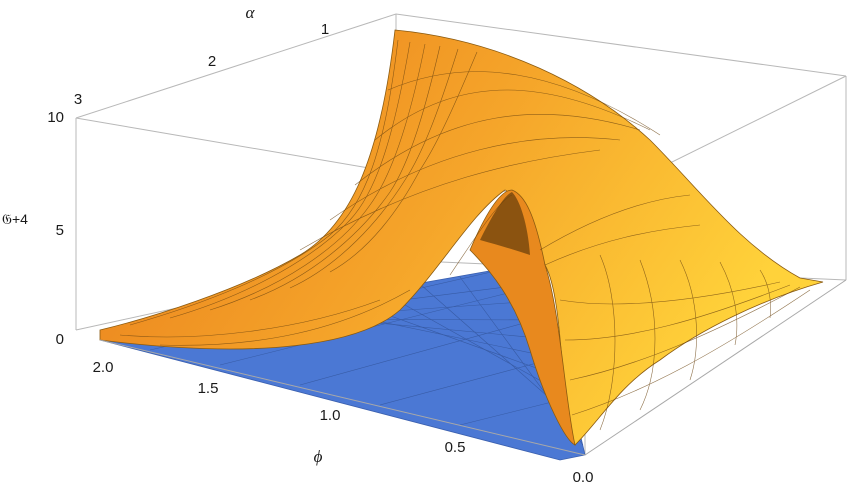 This screenshot has width=850, height=488. What do you see at coordinates (33, 228) in the screenshot?
I see `z-axis: 0 5 10 𝔊+4` at bounding box center [33, 228].